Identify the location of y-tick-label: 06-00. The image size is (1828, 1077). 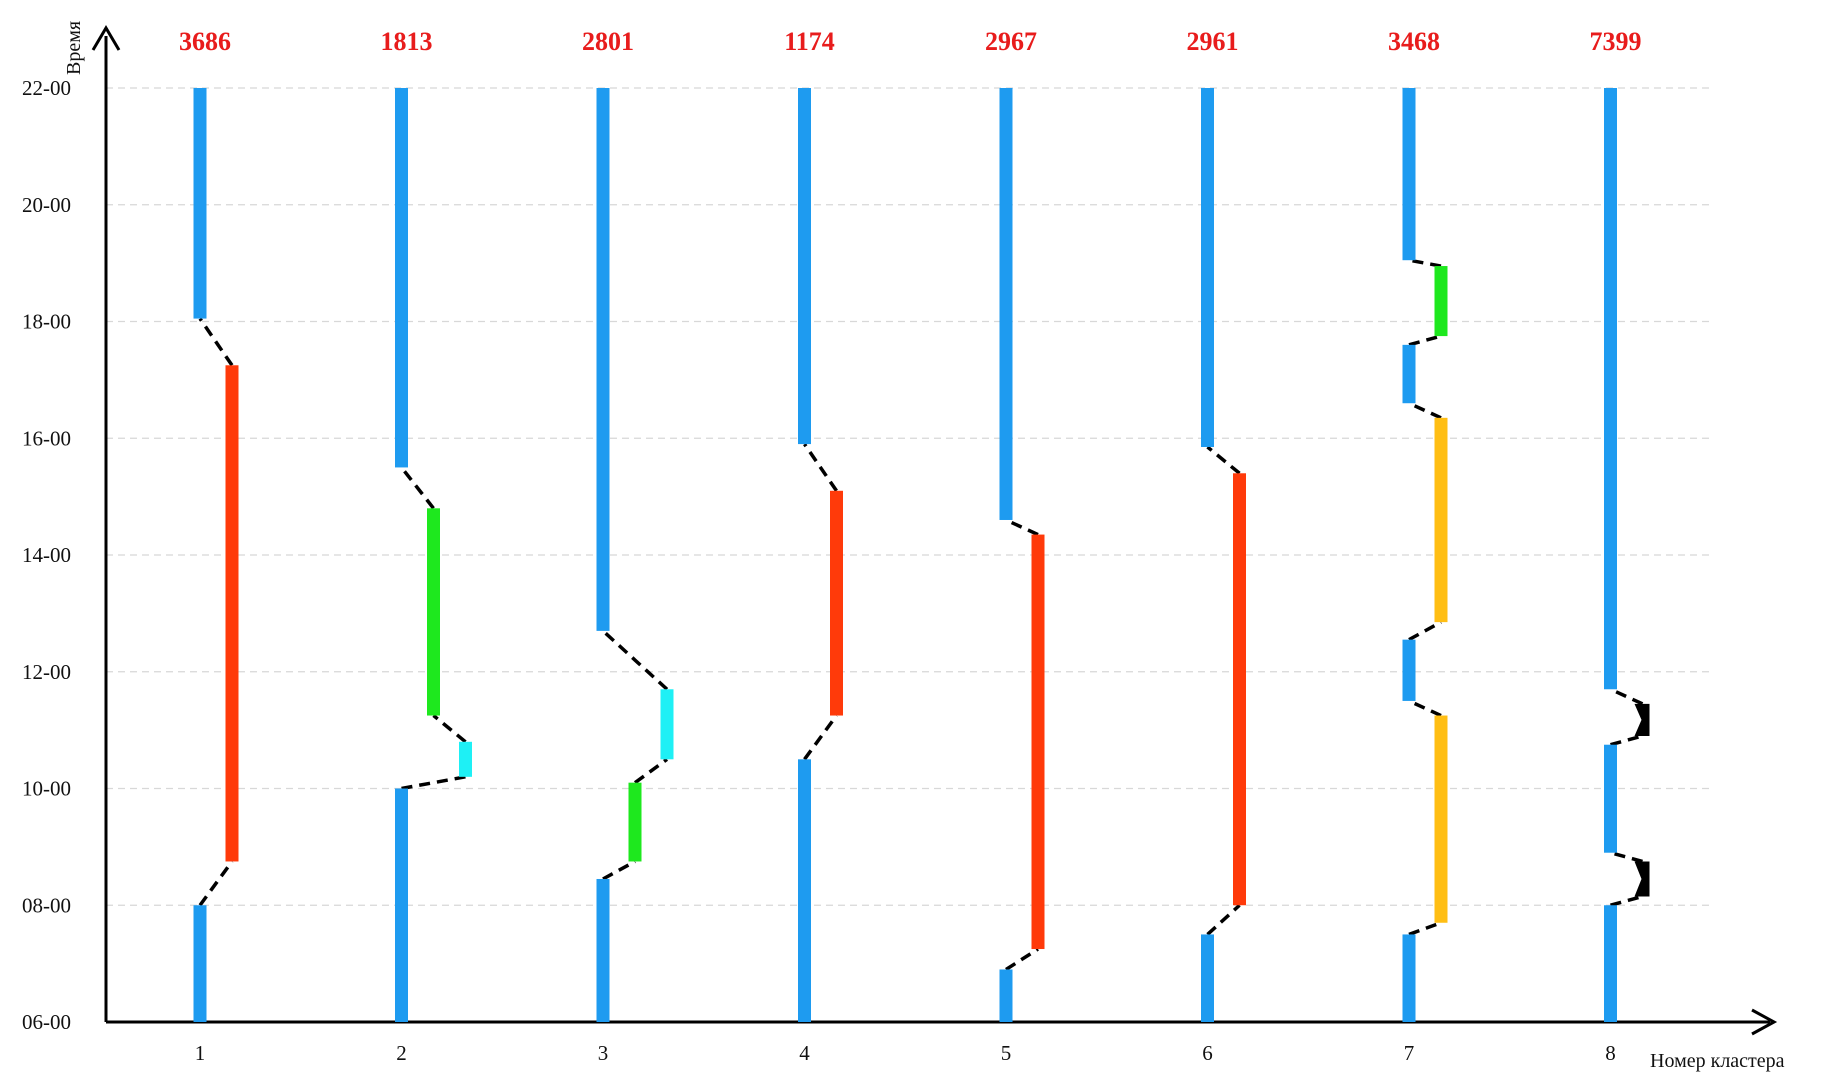
(46, 1022).